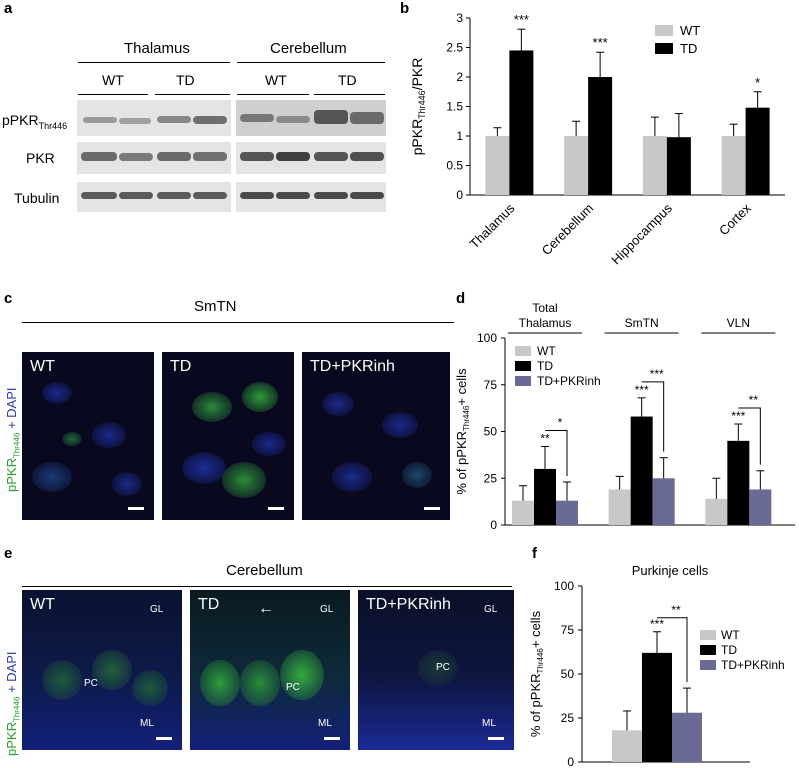  I want to click on group-title: VLN, so click(738, 323).